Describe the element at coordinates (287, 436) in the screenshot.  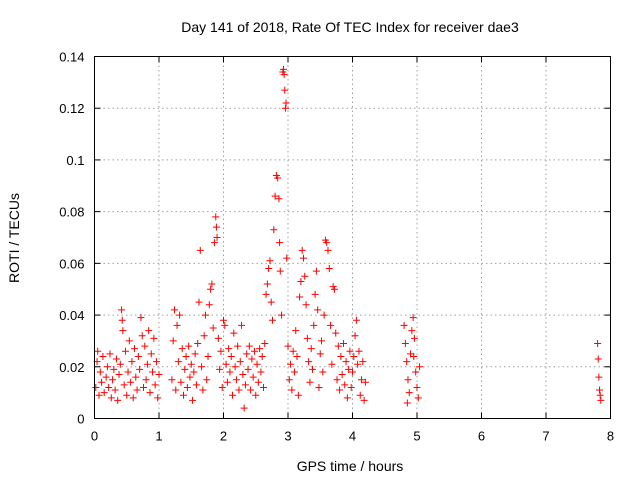
I see `x-tick-label: 3` at that location.